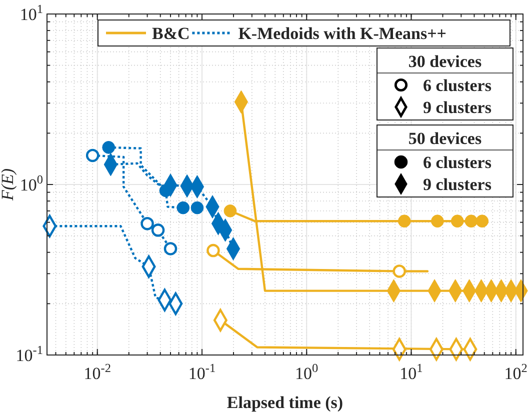 The width and height of the screenshot is (531, 416). I want to click on x-tick-label: 10$^{1}$, so click(411, 372).